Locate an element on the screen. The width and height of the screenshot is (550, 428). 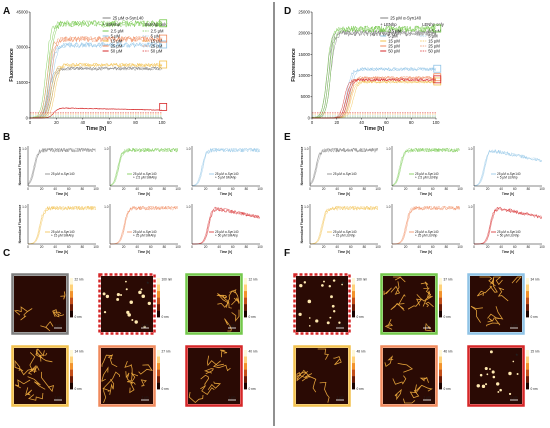
small-legend-label: + 2.5 µM LENhp is located at coordinates (426, 178).